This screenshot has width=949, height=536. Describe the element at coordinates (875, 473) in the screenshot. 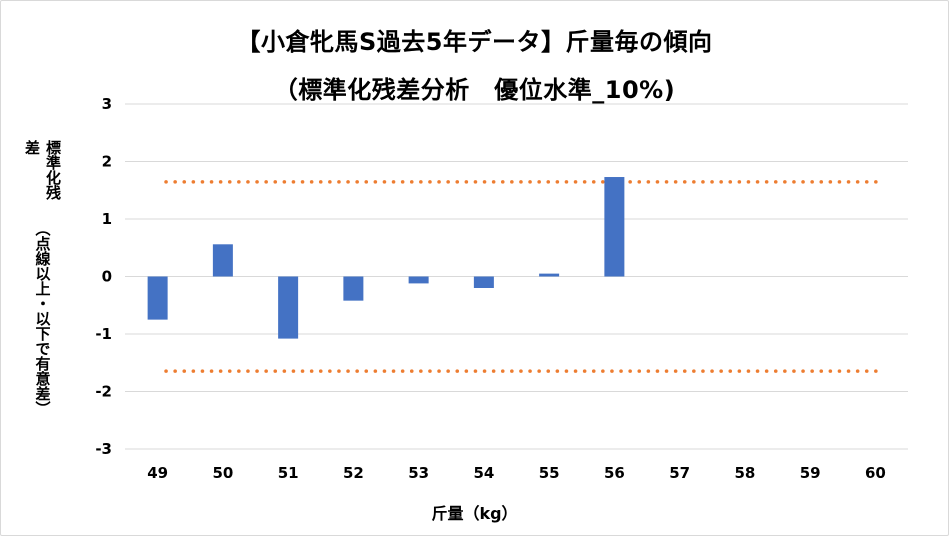

I see `x-tick-label: 60` at that location.